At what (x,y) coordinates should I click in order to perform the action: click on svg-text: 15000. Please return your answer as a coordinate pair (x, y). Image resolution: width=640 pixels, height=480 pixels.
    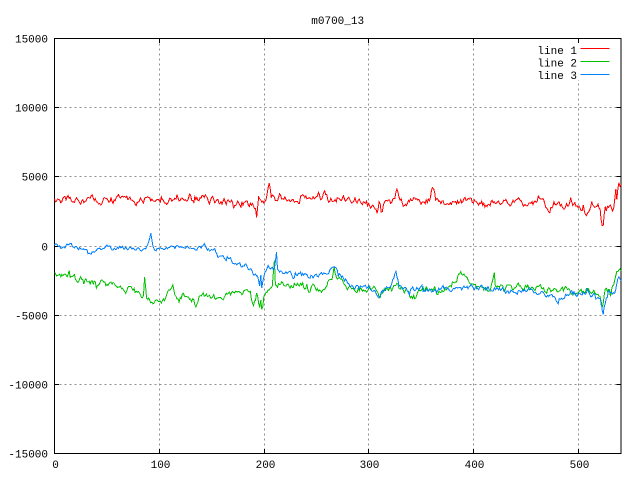
    Looking at the image, I should click on (31, 41).